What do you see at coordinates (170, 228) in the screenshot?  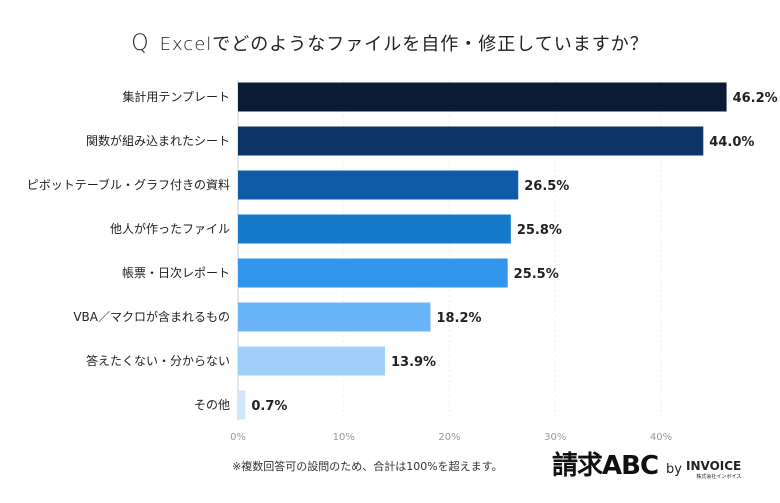 I see `category-label: 他人が作ったファイル` at bounding box center [170, 228].